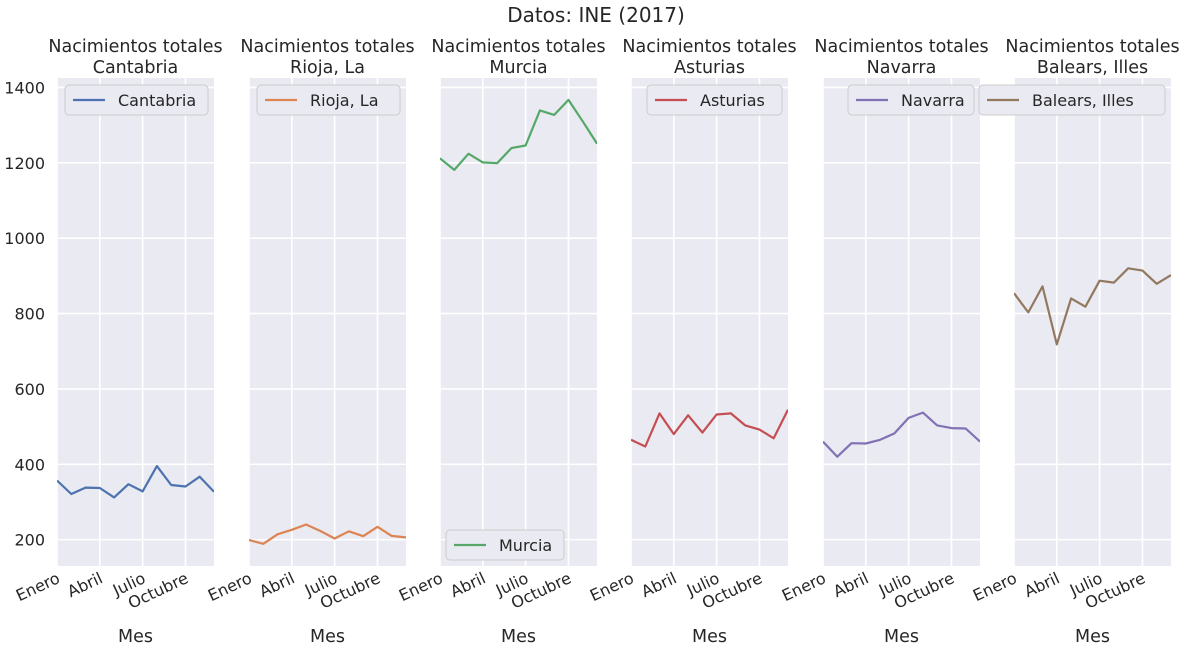 The width and height of the screenshot is (1188, 652). I want to click on legend: Murcia, so click(505, 545).